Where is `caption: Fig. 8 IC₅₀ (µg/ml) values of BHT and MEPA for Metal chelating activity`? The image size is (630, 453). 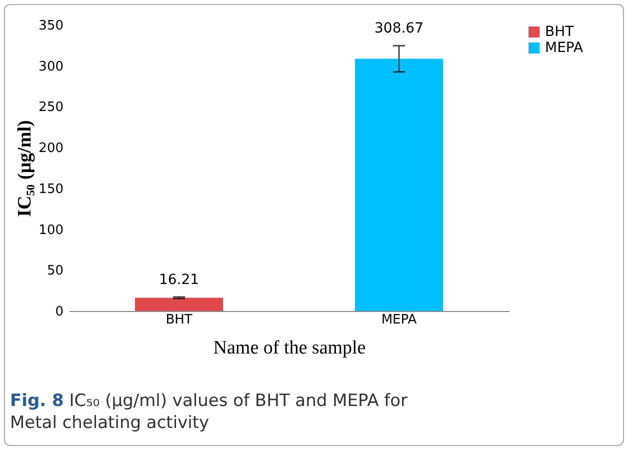 caption: Fig. 8 IC₅₀ (µg/ml) values of BHT and MEPA for Metal chelating activity is located at coordinates (209, 412).